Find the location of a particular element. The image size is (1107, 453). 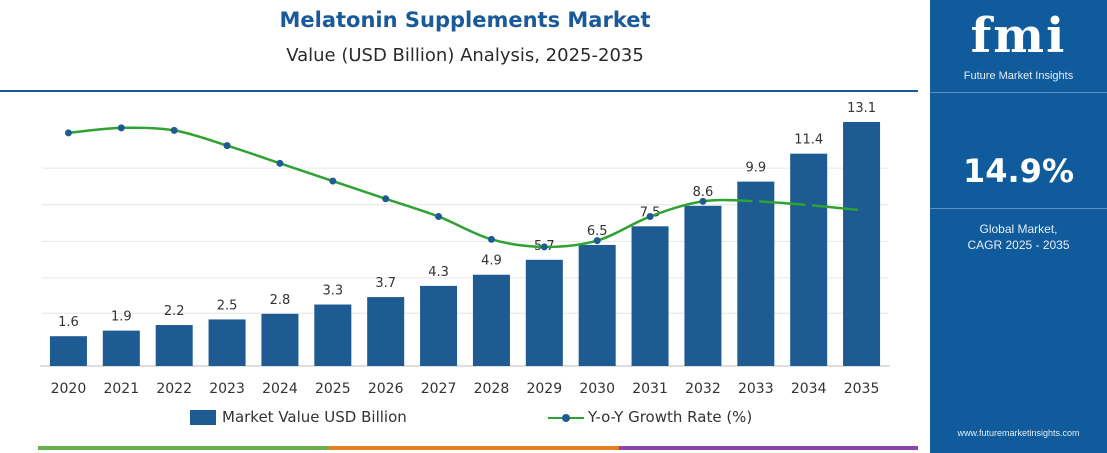

bar-value-label: 7.5 is located at coordinates (650, 212).